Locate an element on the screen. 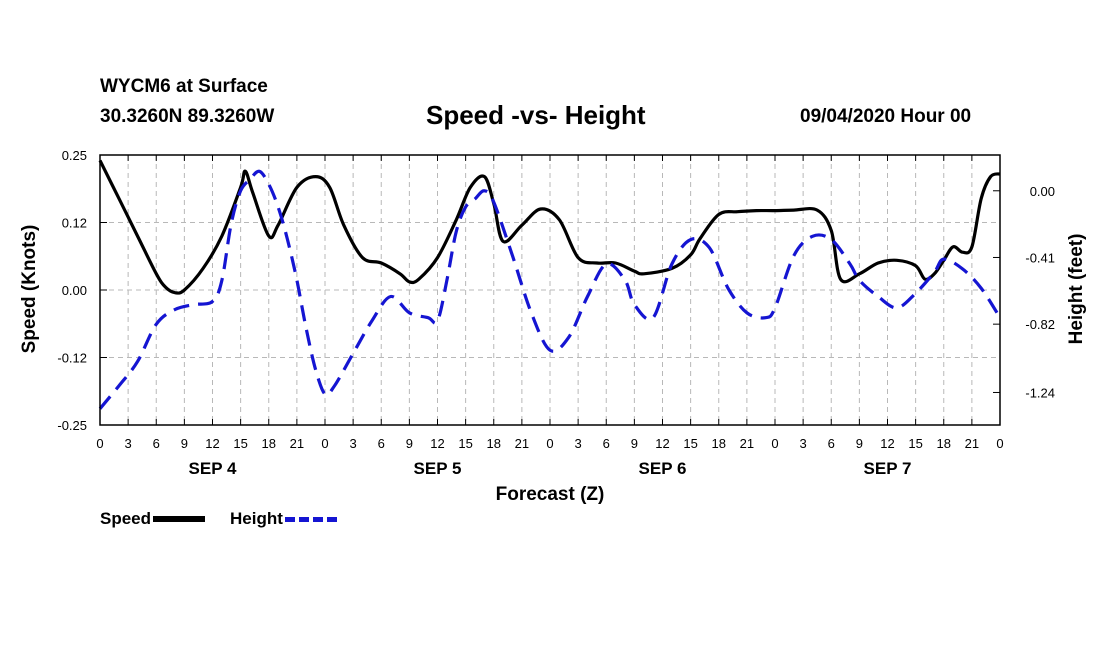  y2-tick-label: -0.82 is located at coordinates (1040, 324).